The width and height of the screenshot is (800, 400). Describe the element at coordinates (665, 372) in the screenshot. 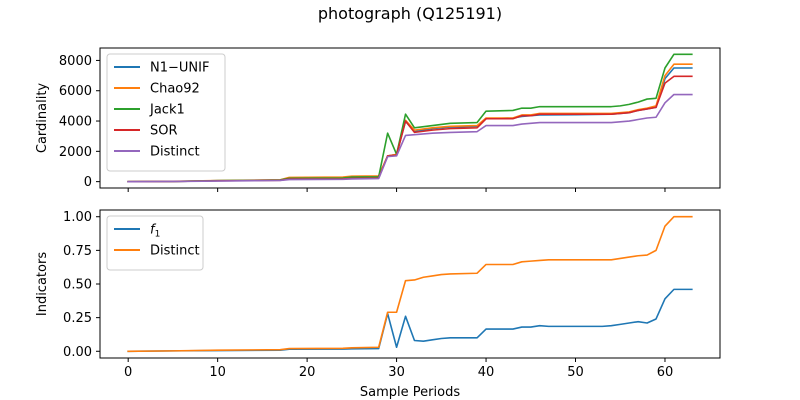

I see `x-tick-label: 60` at that location.